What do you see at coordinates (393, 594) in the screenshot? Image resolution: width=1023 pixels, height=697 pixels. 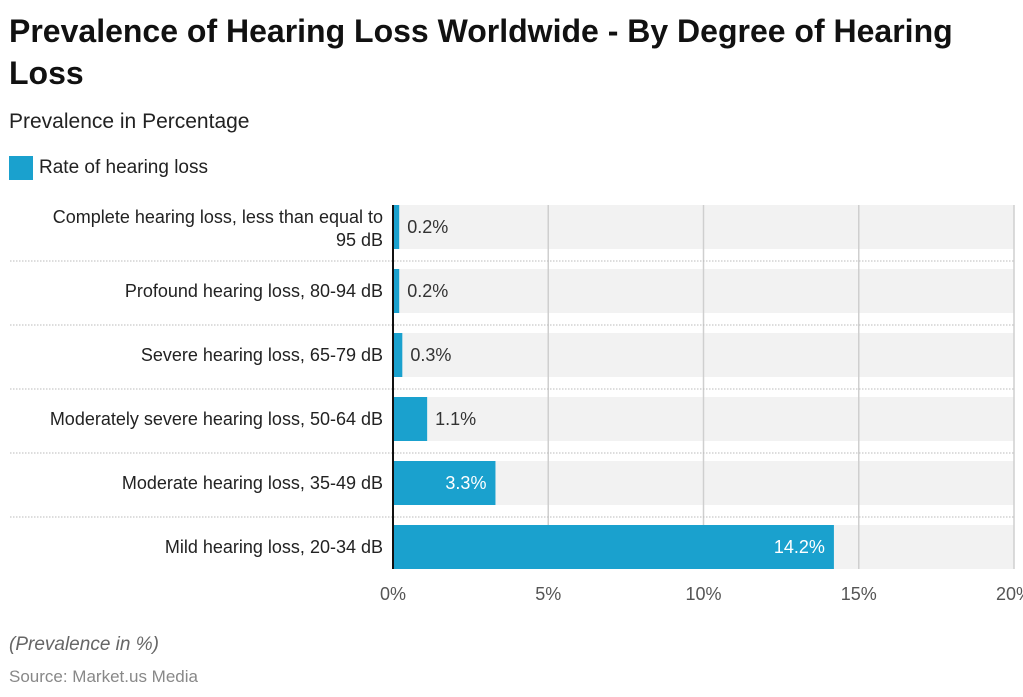 I see `x-tick-label: 0%` at bounding box center [393, 594].